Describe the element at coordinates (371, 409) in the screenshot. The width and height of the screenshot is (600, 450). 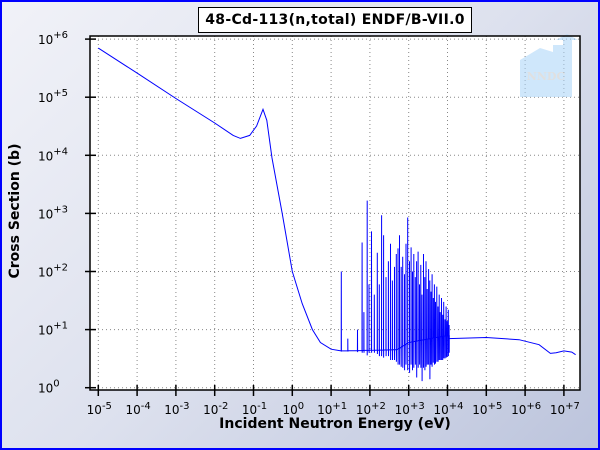
I see `x-tick-label: 10+2` at that location.